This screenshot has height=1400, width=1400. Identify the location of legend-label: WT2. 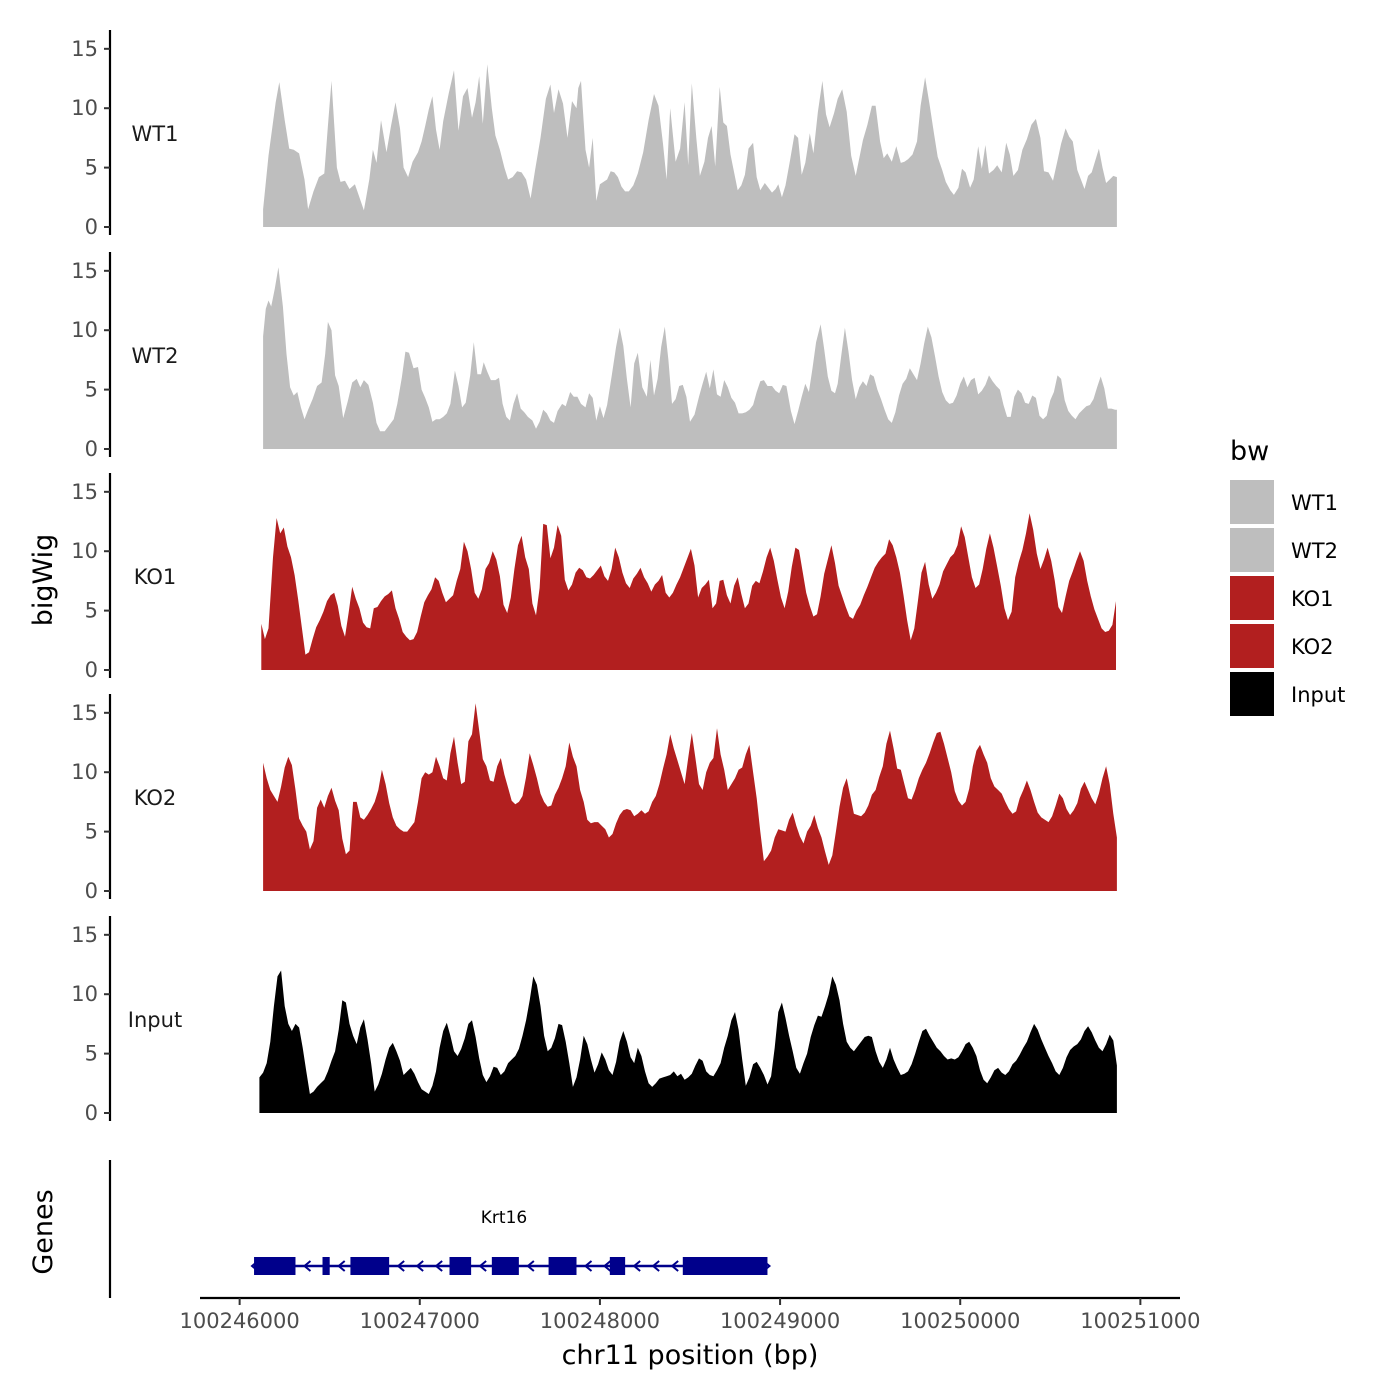
(1314, 551).